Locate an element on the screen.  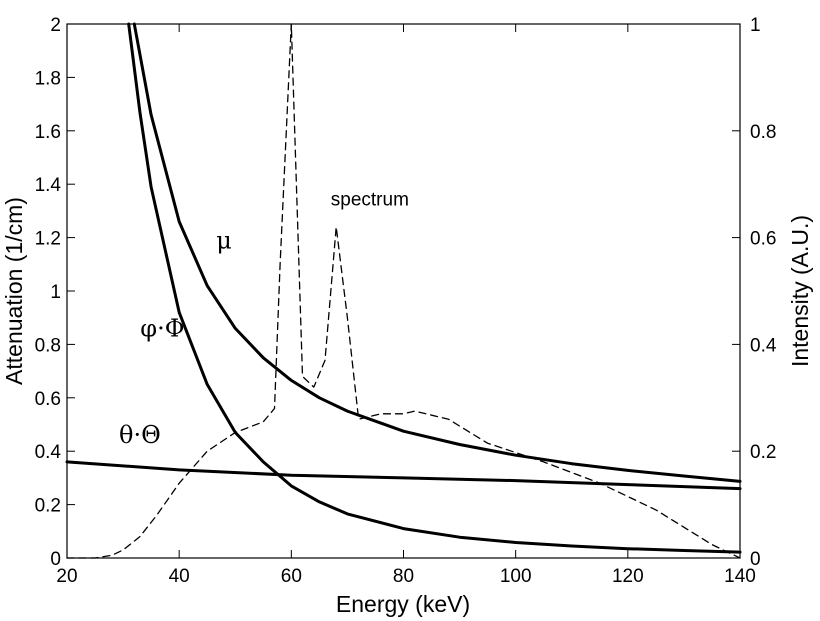
theta-annotation: θ·Θ is located at coordinates (140, 435).